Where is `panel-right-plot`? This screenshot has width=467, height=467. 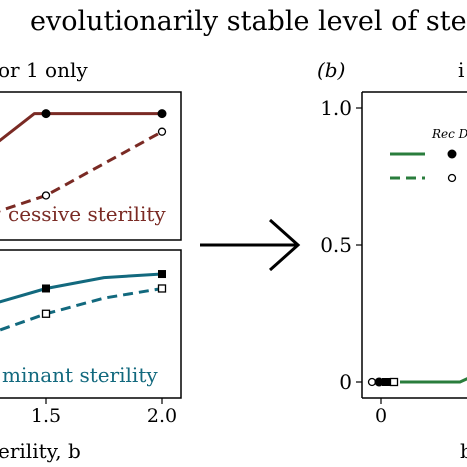 panel-right-plot is located at coordinates (417, 382).